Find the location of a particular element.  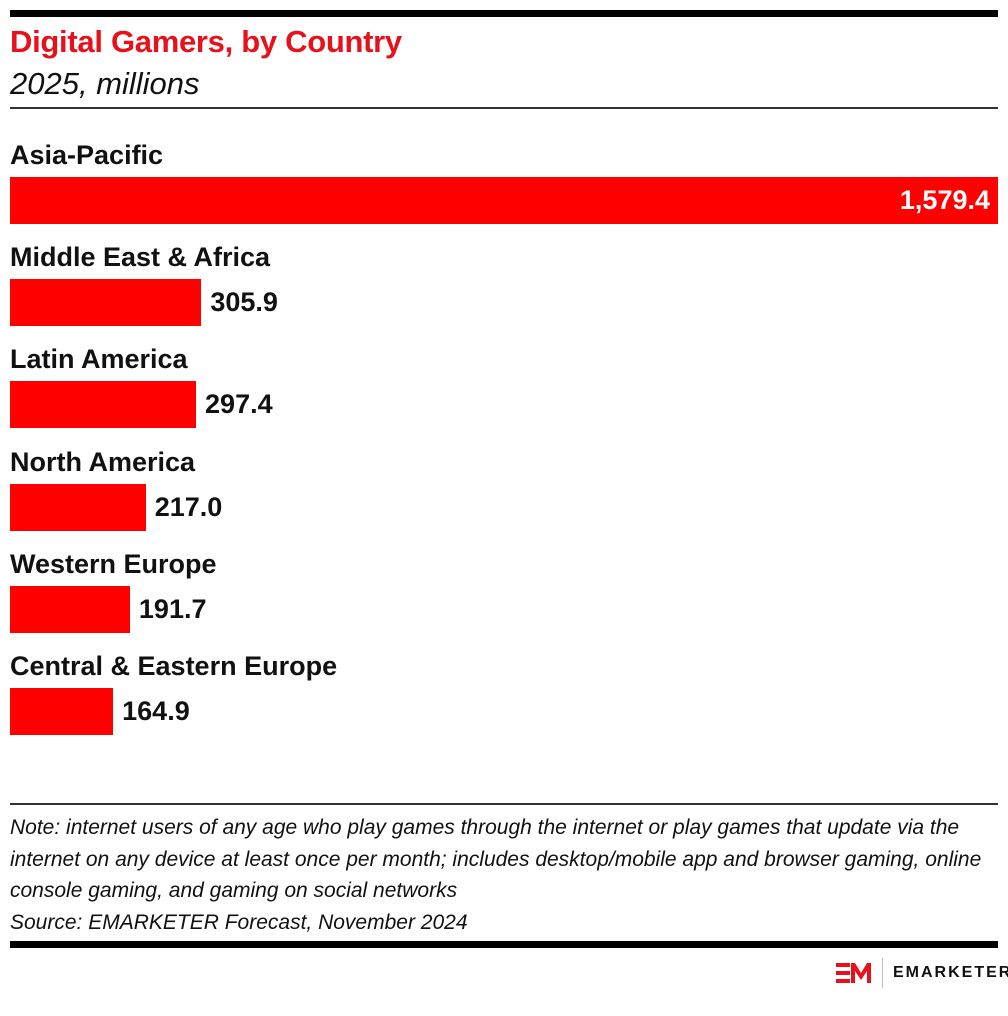

category-label: Asia-Pacific is located at coordinates (87, 155).